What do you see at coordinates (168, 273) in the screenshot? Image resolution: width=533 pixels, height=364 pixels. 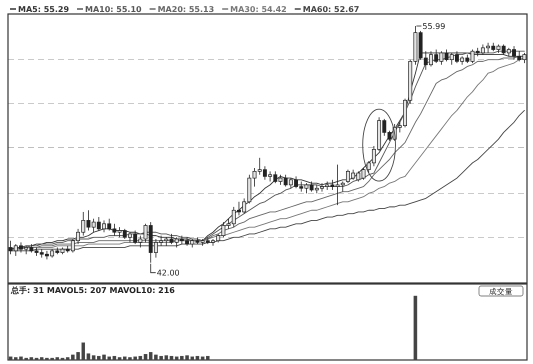 I see `annotation: 42.00` at bounding box center [168, 273].